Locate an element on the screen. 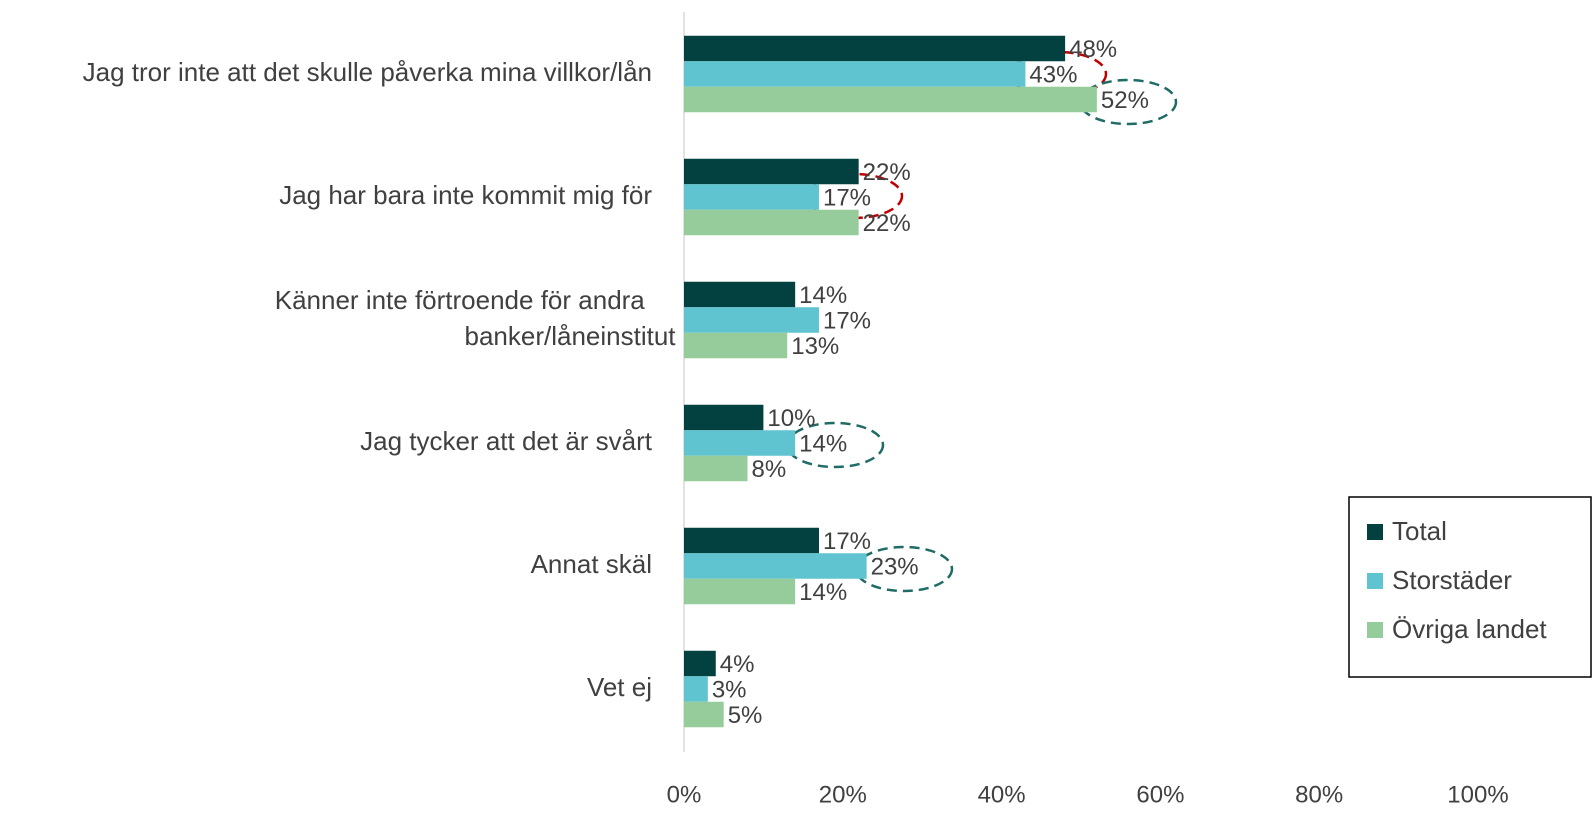 The image size is (1592, 819). x-tick-label: 100% is located at coordinates (1477, 794).